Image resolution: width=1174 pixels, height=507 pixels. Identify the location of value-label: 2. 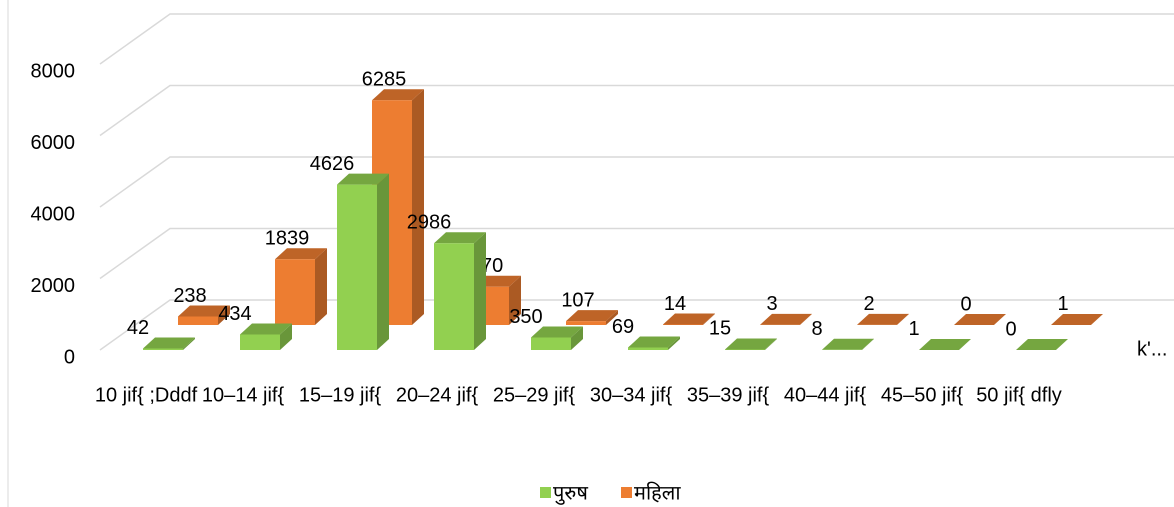
(868, 304).